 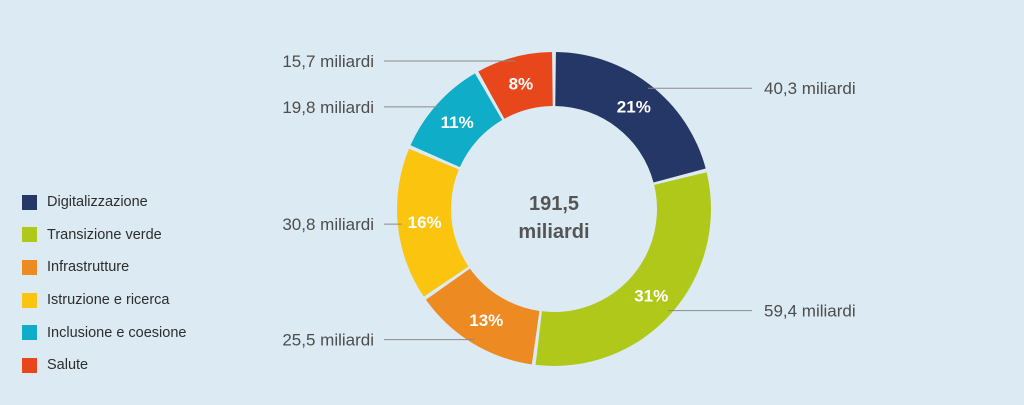 What do you see at coordinates (88, 267) in the screenshot?
I see `legend-label: Infrastrutture` at bounding box center [88, 267].